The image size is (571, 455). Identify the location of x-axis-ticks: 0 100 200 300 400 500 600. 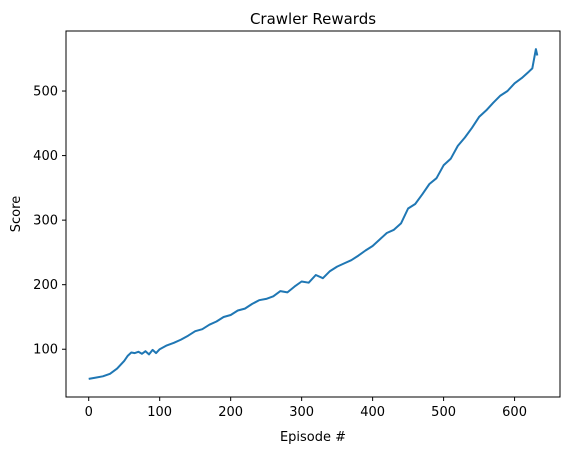
(306, 408).